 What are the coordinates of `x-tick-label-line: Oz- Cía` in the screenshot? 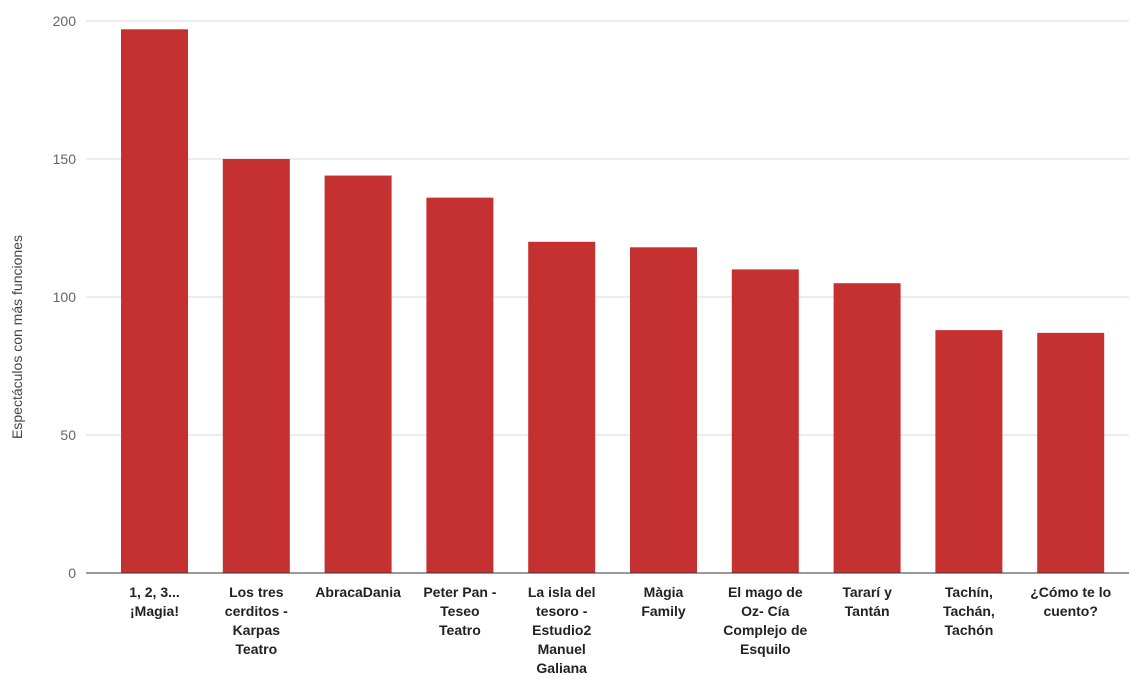 It's located at (765, 611).